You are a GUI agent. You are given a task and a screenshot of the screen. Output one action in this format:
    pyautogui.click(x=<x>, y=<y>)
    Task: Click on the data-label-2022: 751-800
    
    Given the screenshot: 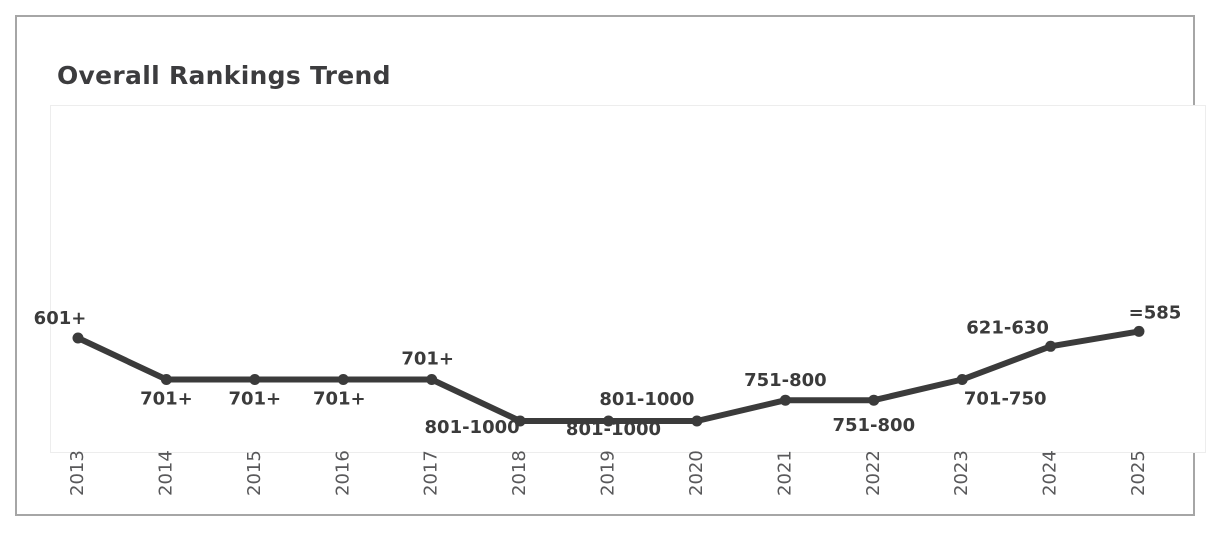 What is the action you would take?
    pyautogui.click(x=873, y=425)
    